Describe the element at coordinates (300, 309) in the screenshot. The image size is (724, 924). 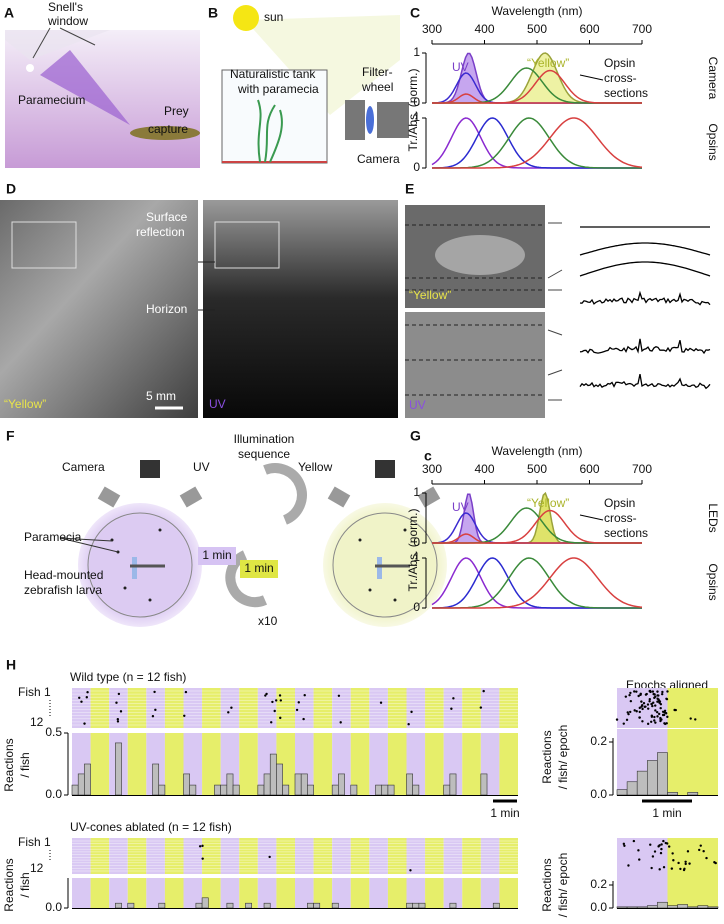
I see `image-uv` at that location.